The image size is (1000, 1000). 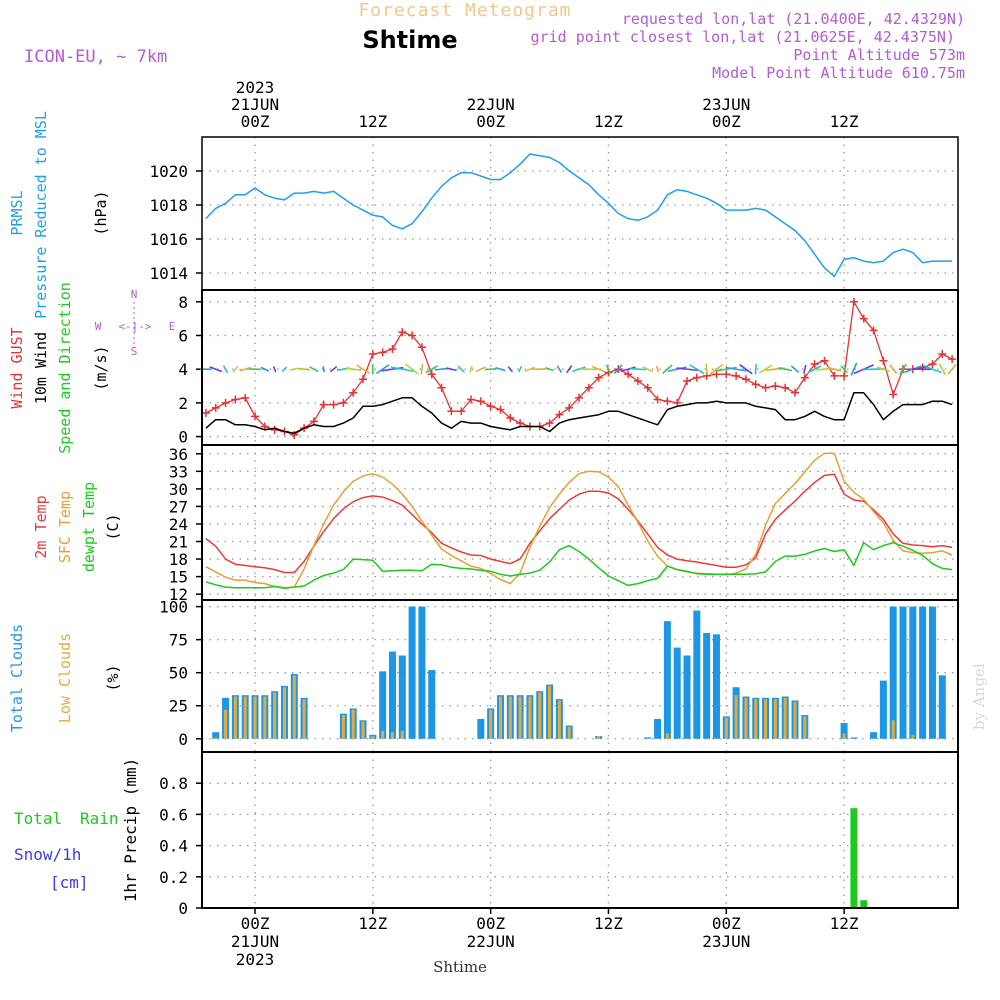 What do you see at coordinates (173, 607) in the screenshot?
I see `y-tick-label: 100` at bounding box center [173, 607].